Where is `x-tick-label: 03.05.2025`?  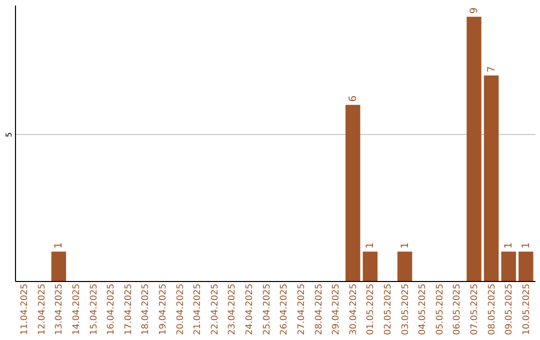
x-tick-label: 03.05.2025 is located at coordinates (405, 310).